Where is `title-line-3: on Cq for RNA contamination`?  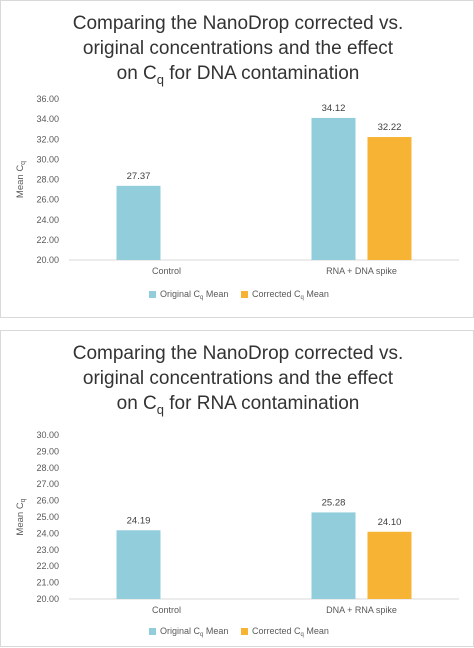
title-line-3: on Cq for RNA contamination is located at coordinates (238, 405).